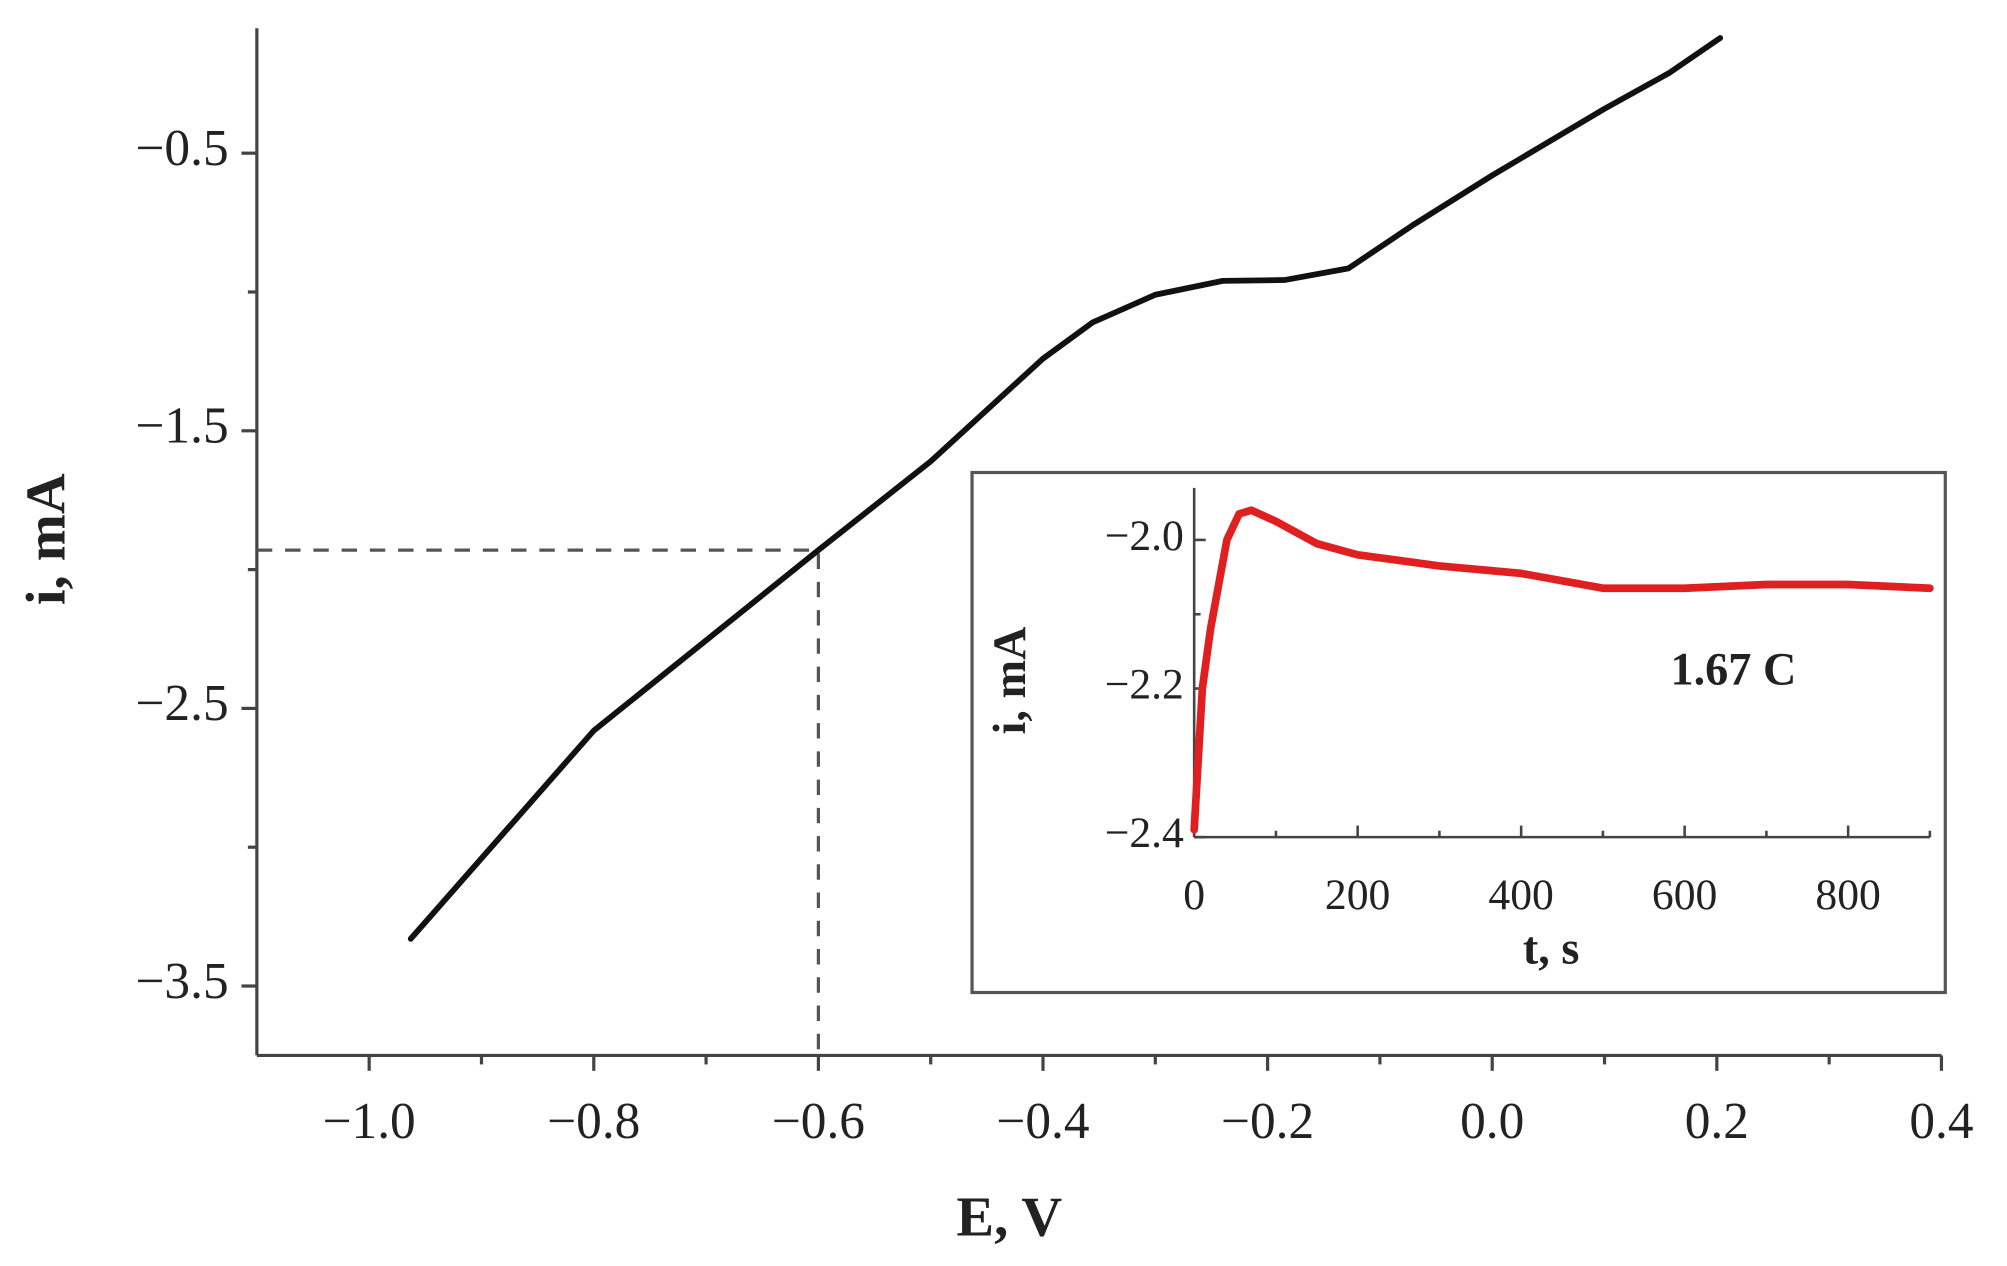 This screenshot has height=1266, width=2007. What do you see at coordinates (1492, 1121) in the screenshot?
I see `x-tick-label: 0.0` at bounding box center [1492, 1121].